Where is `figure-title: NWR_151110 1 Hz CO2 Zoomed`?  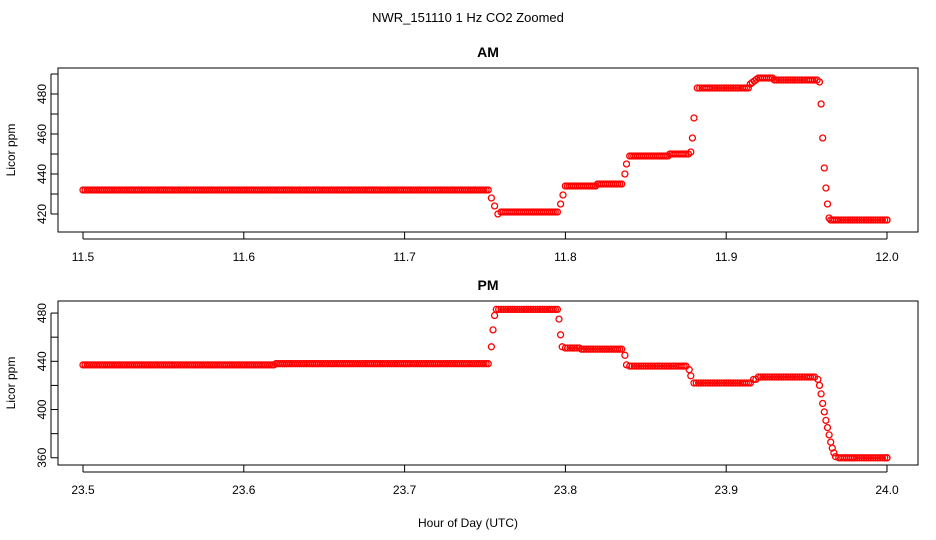
figure-title: NWR_151110 1 Hz CO2 Zoomed is located at coordinates (468, 17).